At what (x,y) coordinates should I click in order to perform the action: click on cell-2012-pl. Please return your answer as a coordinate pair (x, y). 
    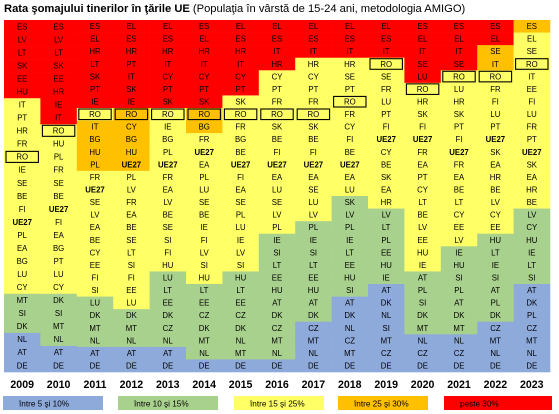
    Looking at the image, I should click on (131, 177).